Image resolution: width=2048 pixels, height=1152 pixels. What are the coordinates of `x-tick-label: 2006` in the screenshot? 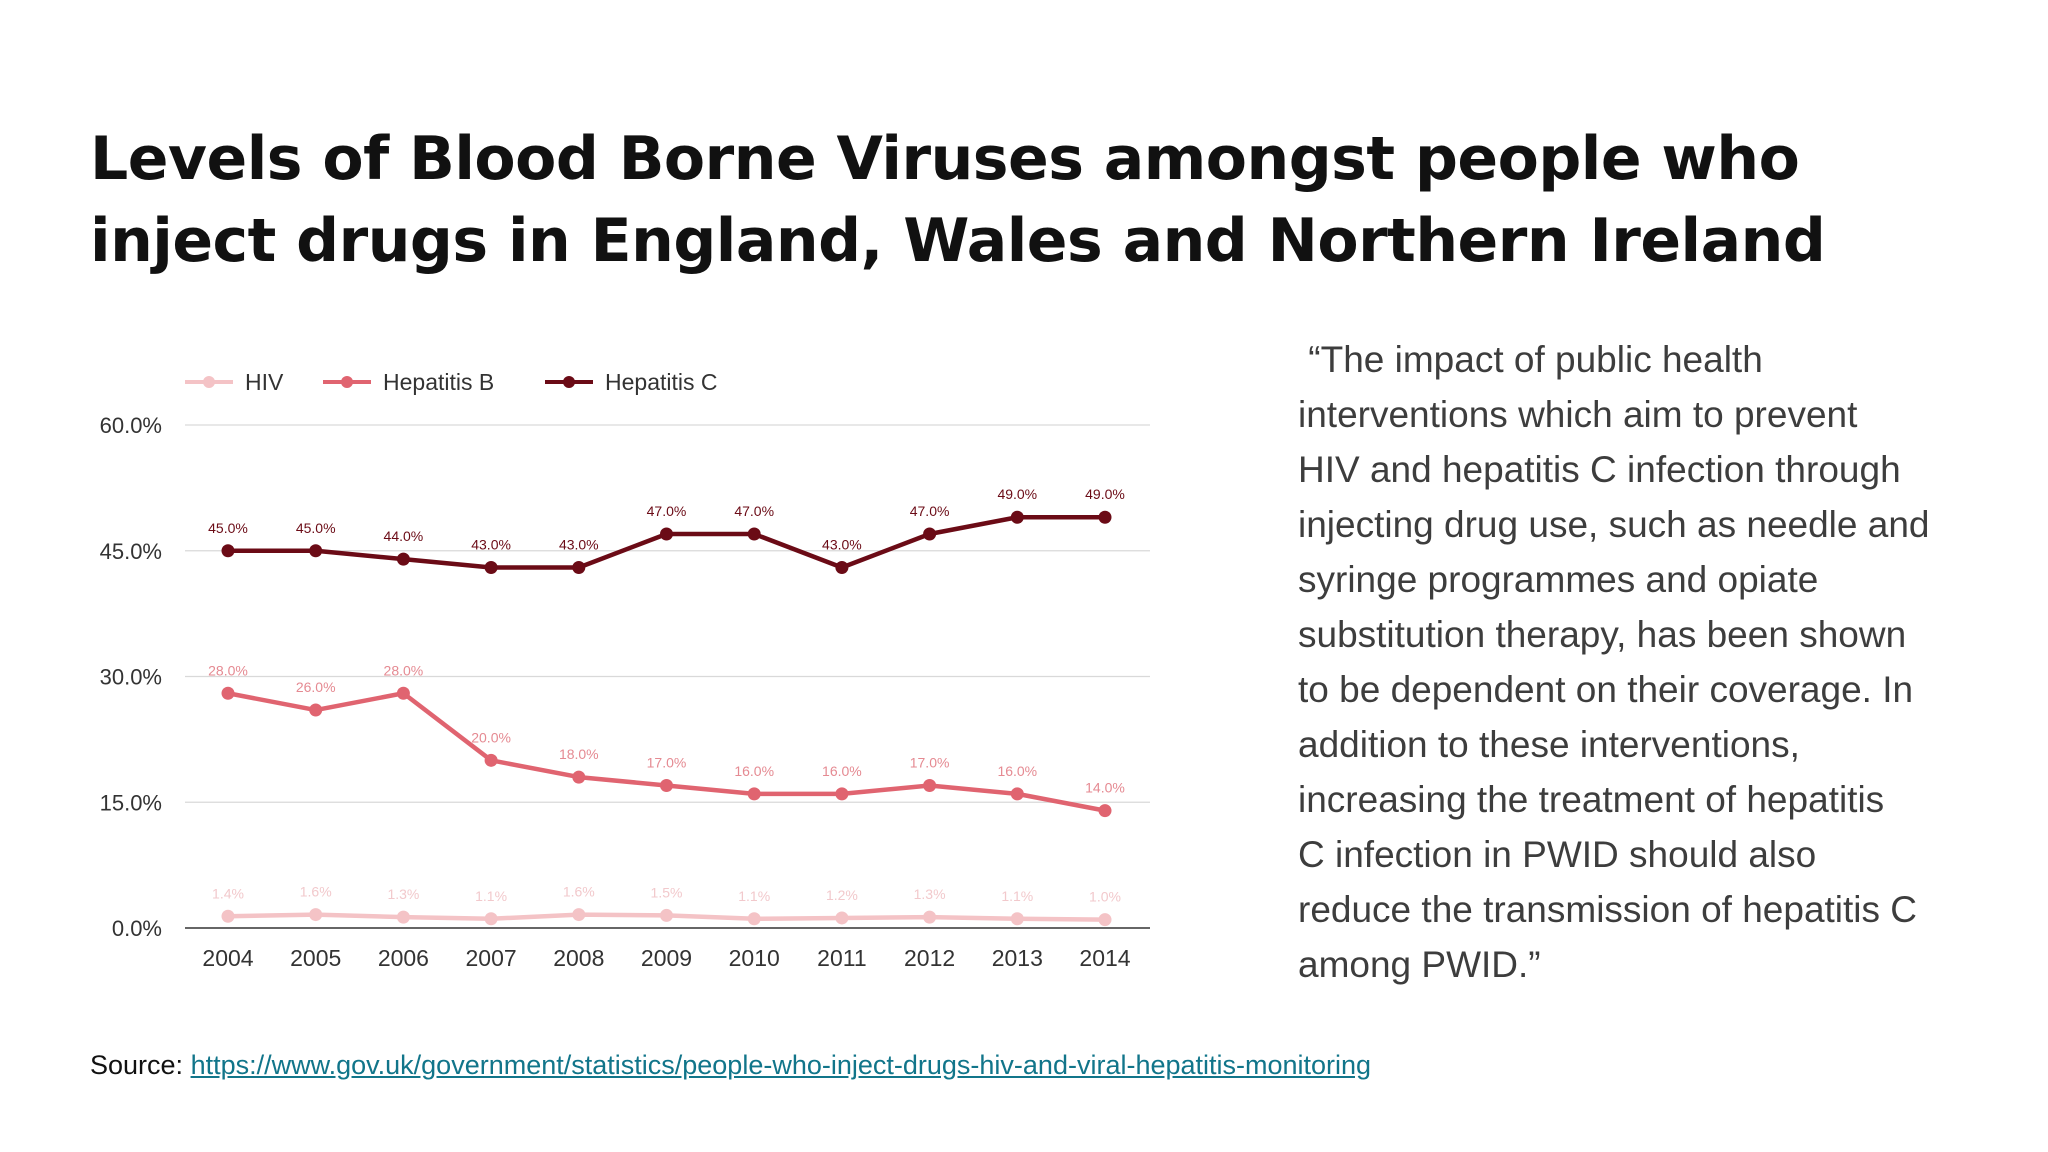 It's located at (403, 958).